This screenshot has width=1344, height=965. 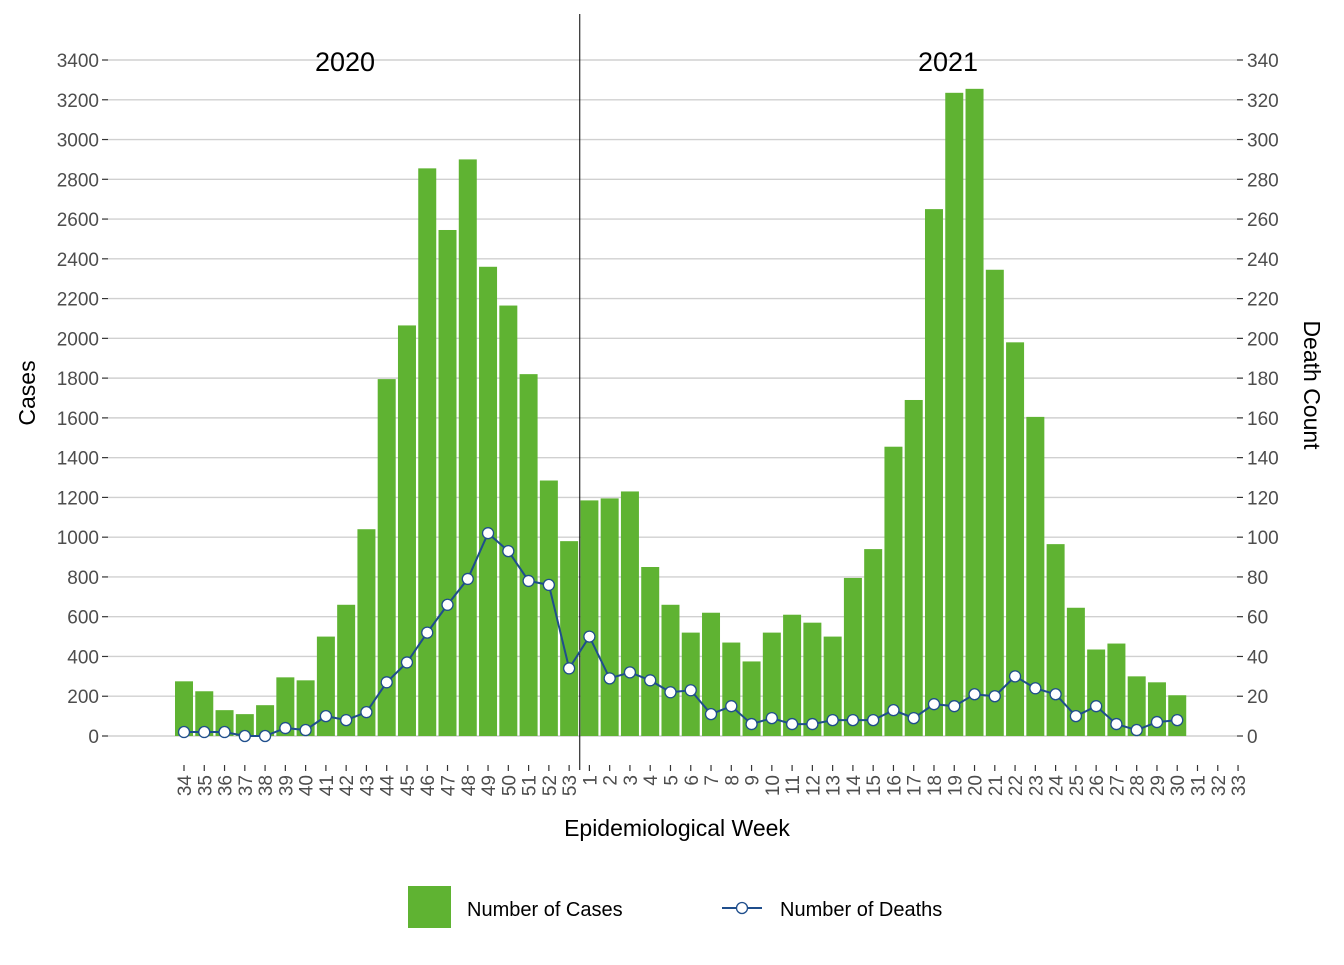 I want to click on y-tick-label-400: 400, so click(x=83, y=657).